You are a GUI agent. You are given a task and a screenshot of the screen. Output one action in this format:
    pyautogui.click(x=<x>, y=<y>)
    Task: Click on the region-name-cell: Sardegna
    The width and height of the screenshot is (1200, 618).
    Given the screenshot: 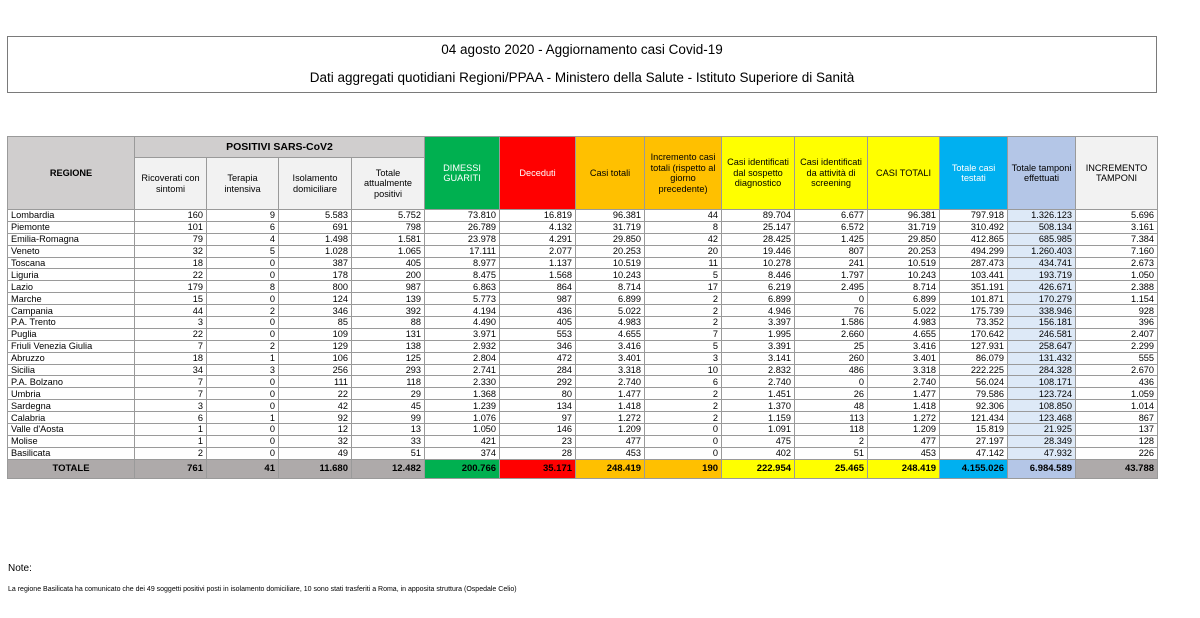 What is the action you would take?
    pyautogui.click(x=71, y=406)
    